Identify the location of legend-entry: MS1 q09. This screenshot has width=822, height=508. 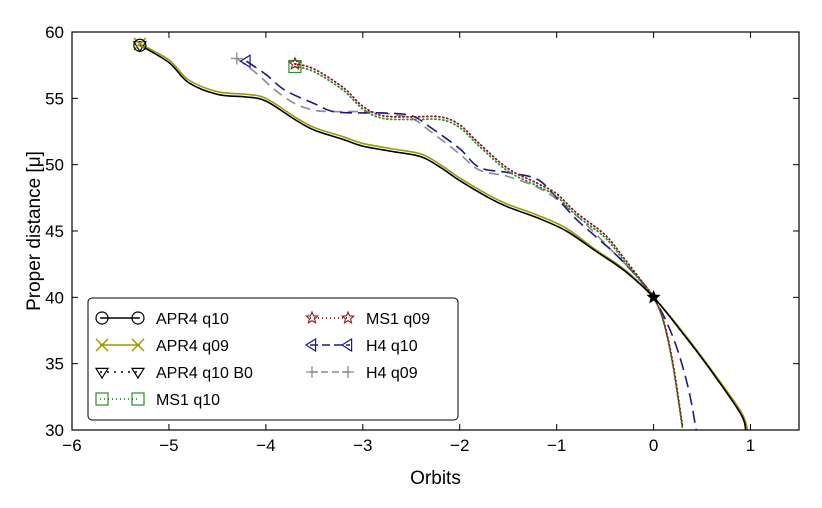
(367, 319).